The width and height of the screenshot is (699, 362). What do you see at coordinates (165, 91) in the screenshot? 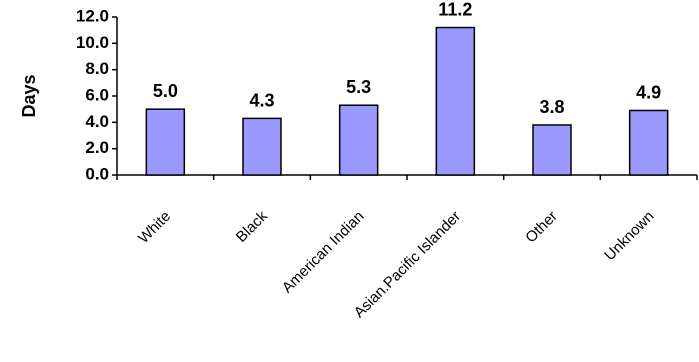
I see `data-label: 5.0` at bounding box center [165, 91].